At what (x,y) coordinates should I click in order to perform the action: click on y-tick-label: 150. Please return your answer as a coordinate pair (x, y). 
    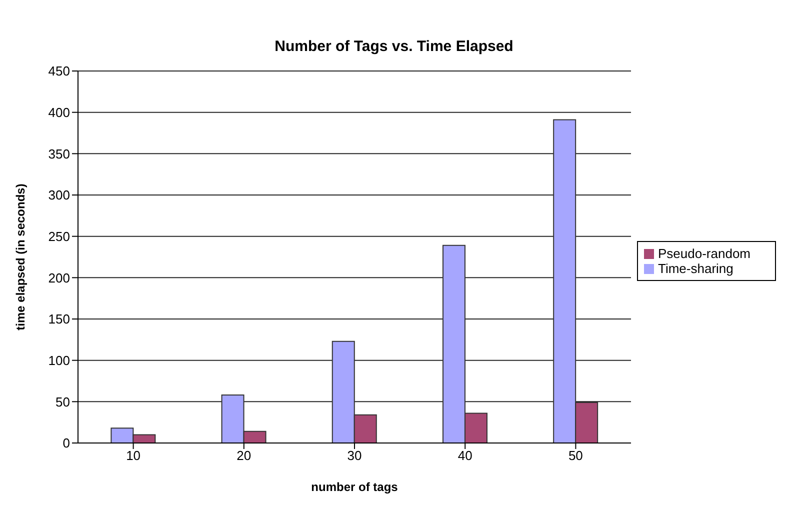
    Looking at the image, I should click on (59, 319).